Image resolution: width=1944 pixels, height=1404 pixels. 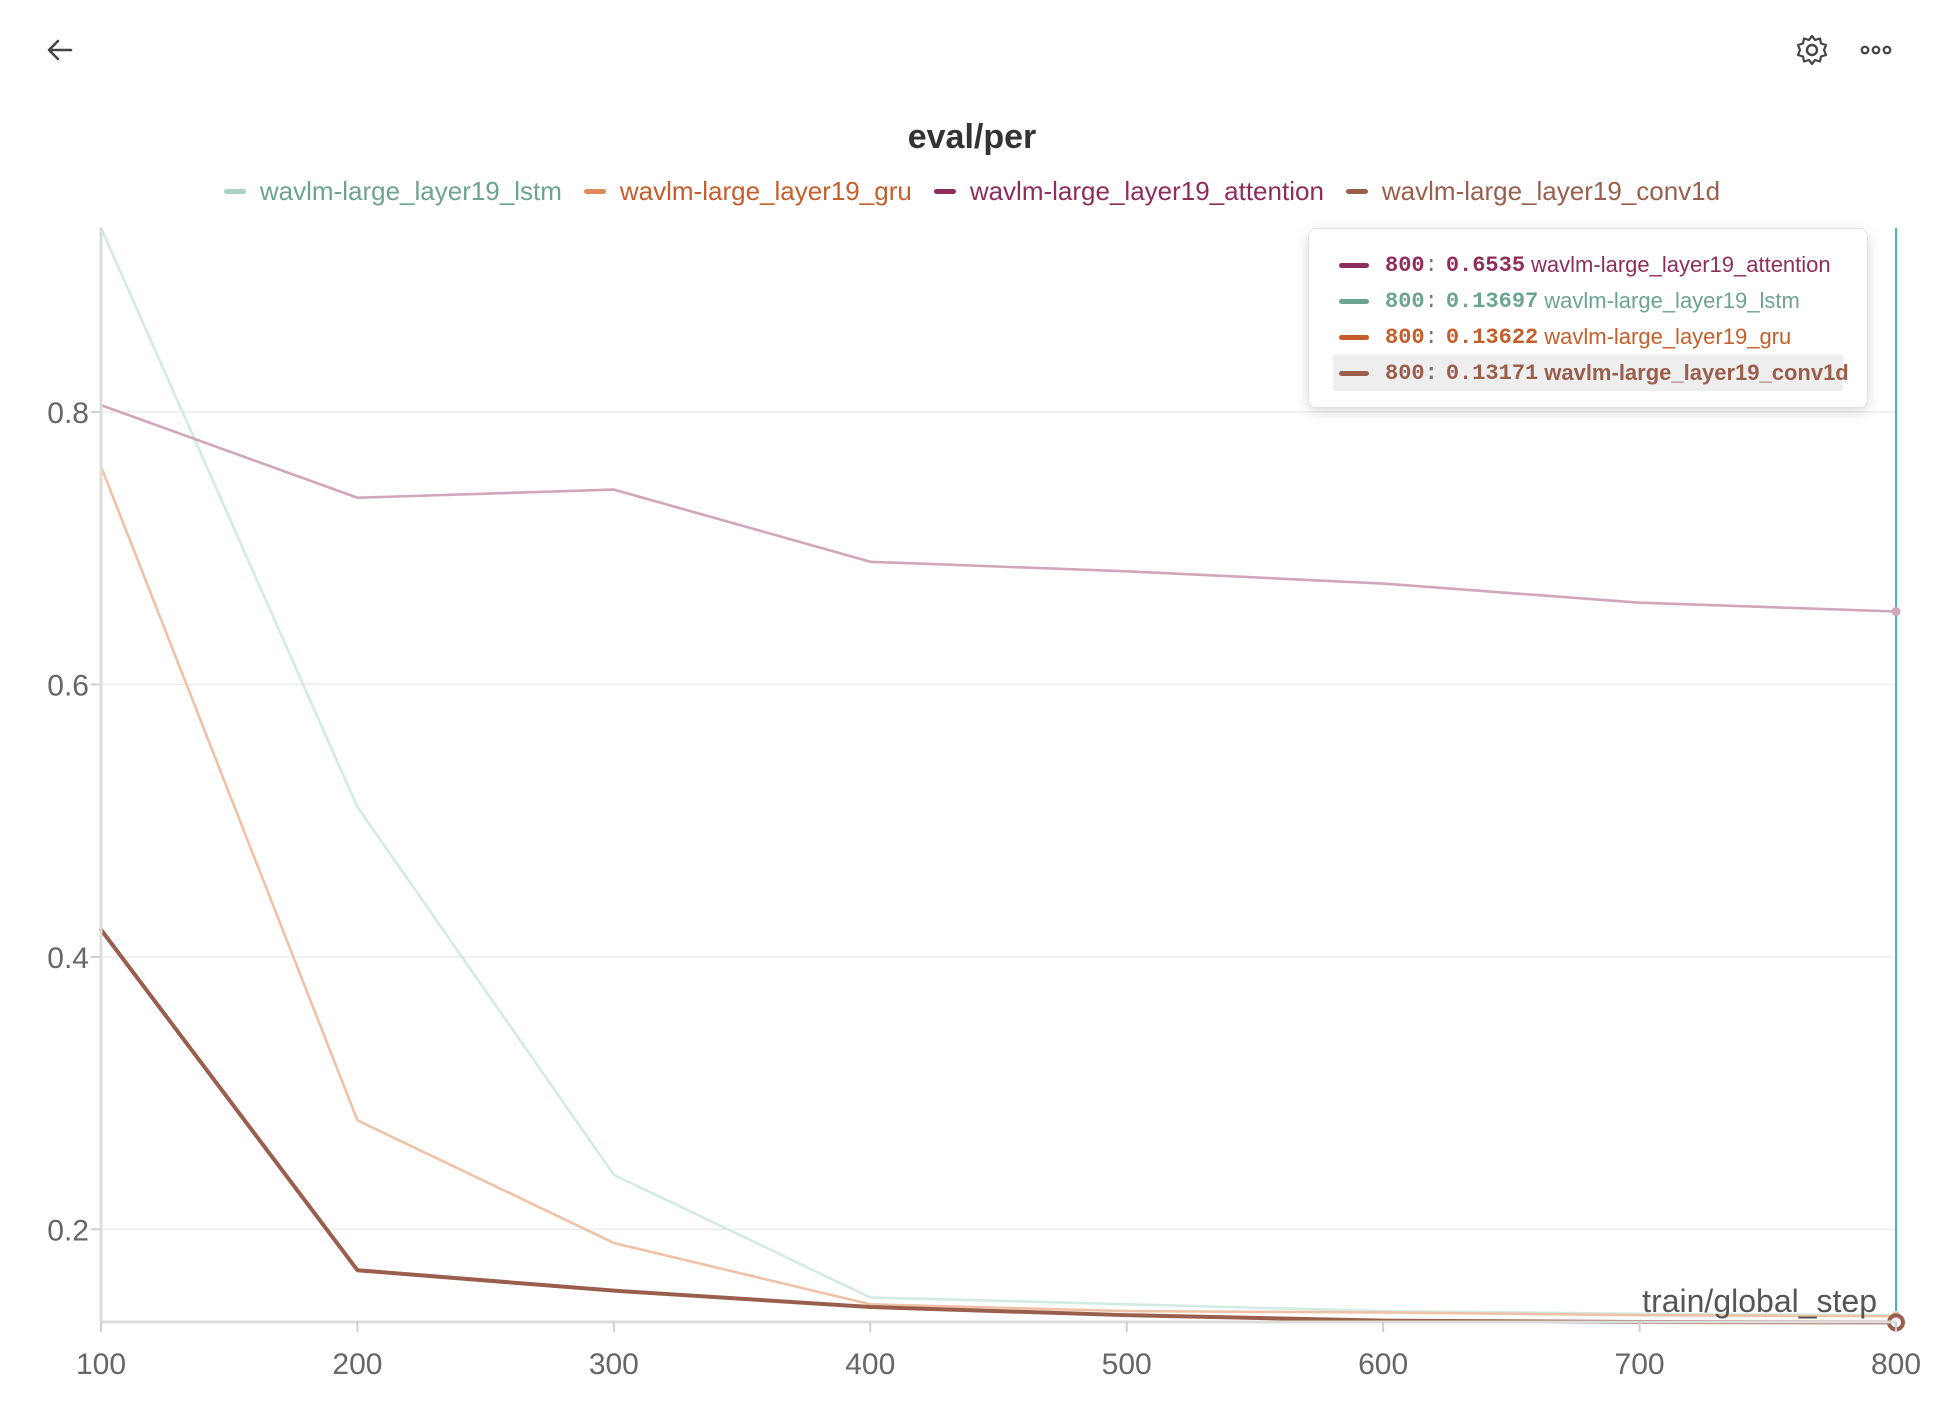 I want to click on legend-label: wavlm-large_layer19_gru, so click(x=765, y=191).